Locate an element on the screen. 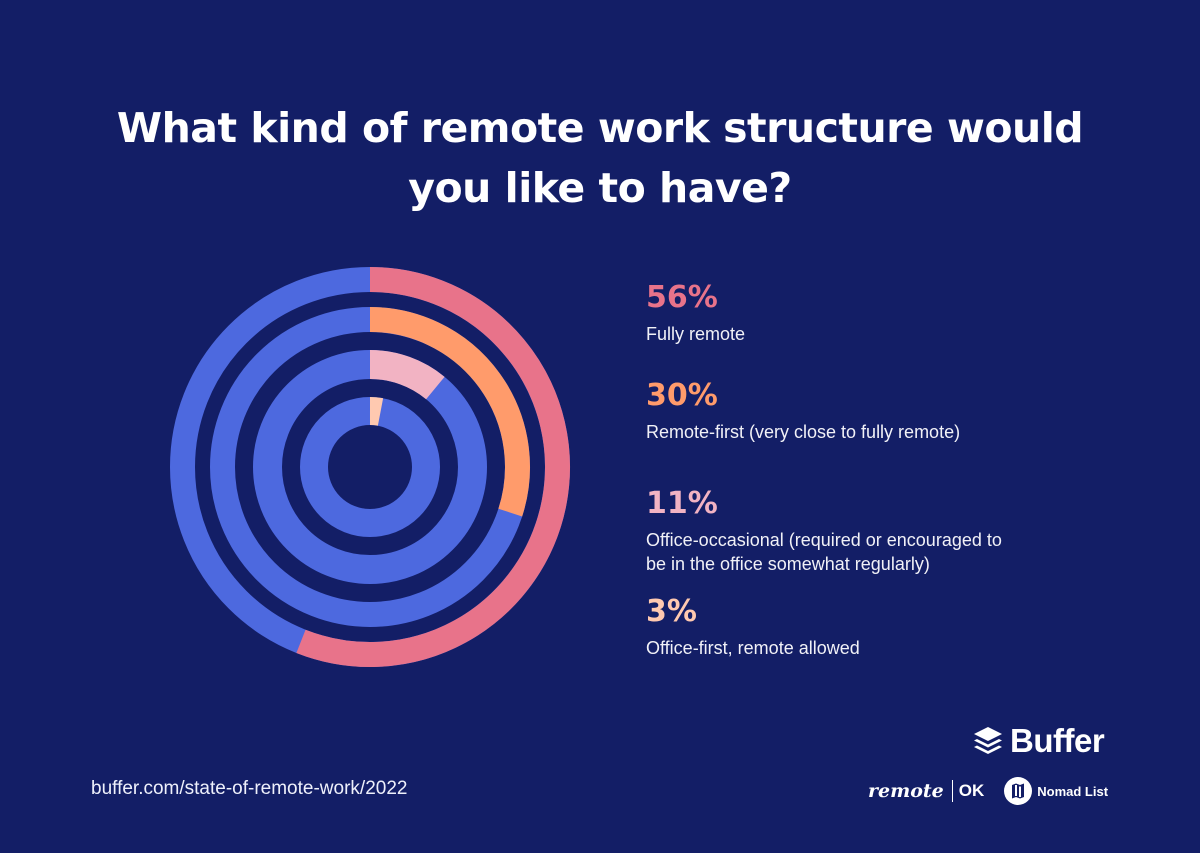 Image resolution: width=1200 pixels, height=853 pixels. nomadlist-map-icon is located at coordinates (1018, 791).